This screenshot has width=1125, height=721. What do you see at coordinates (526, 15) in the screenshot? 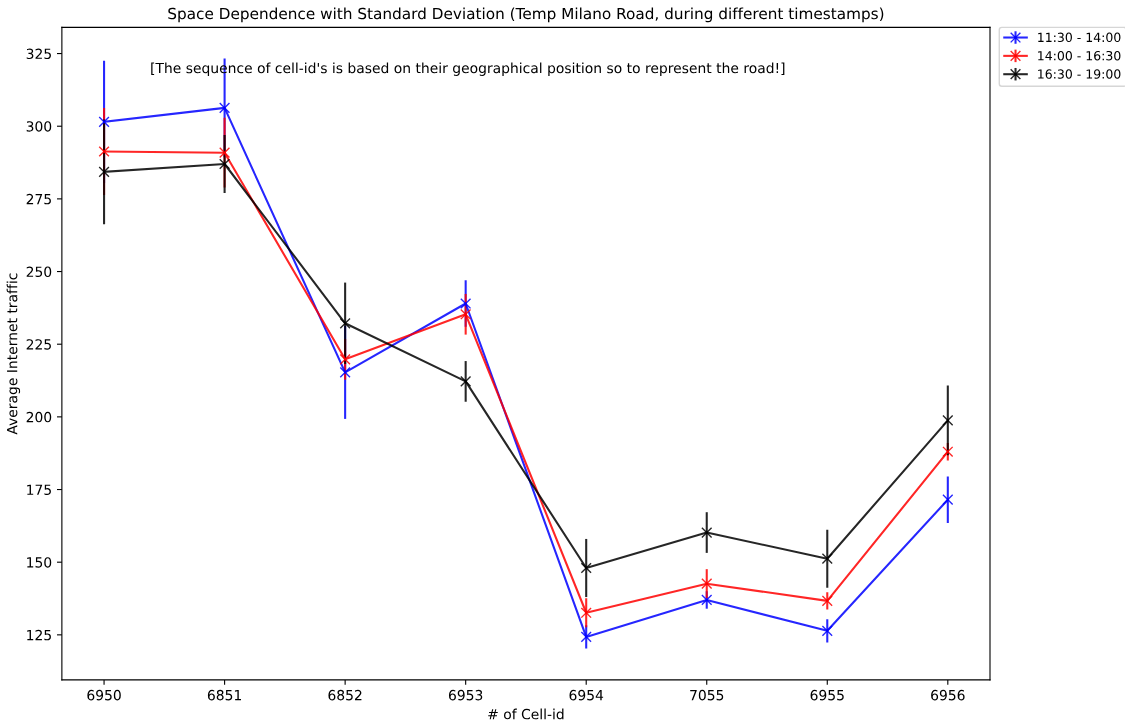
I see `chart-title: Space Dependence with Standard Deviation (Temp Milano Road, during different timestamps)` at bounding box center [526, 15].